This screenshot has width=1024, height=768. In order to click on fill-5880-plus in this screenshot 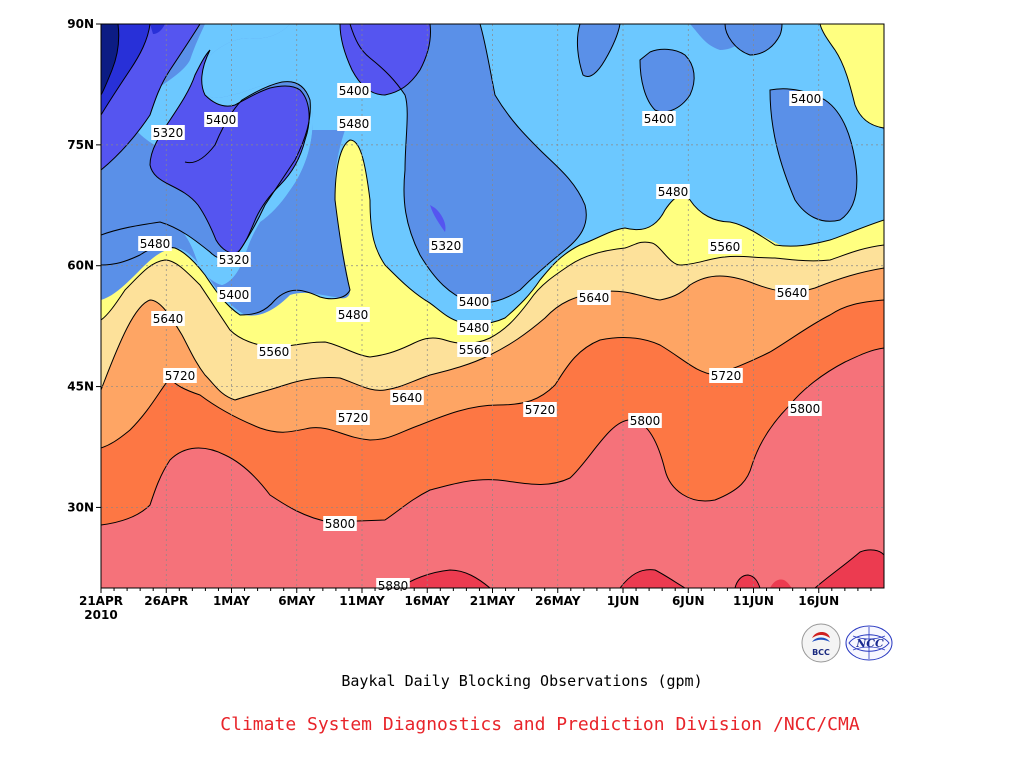, I will do `click(642, 568)`.